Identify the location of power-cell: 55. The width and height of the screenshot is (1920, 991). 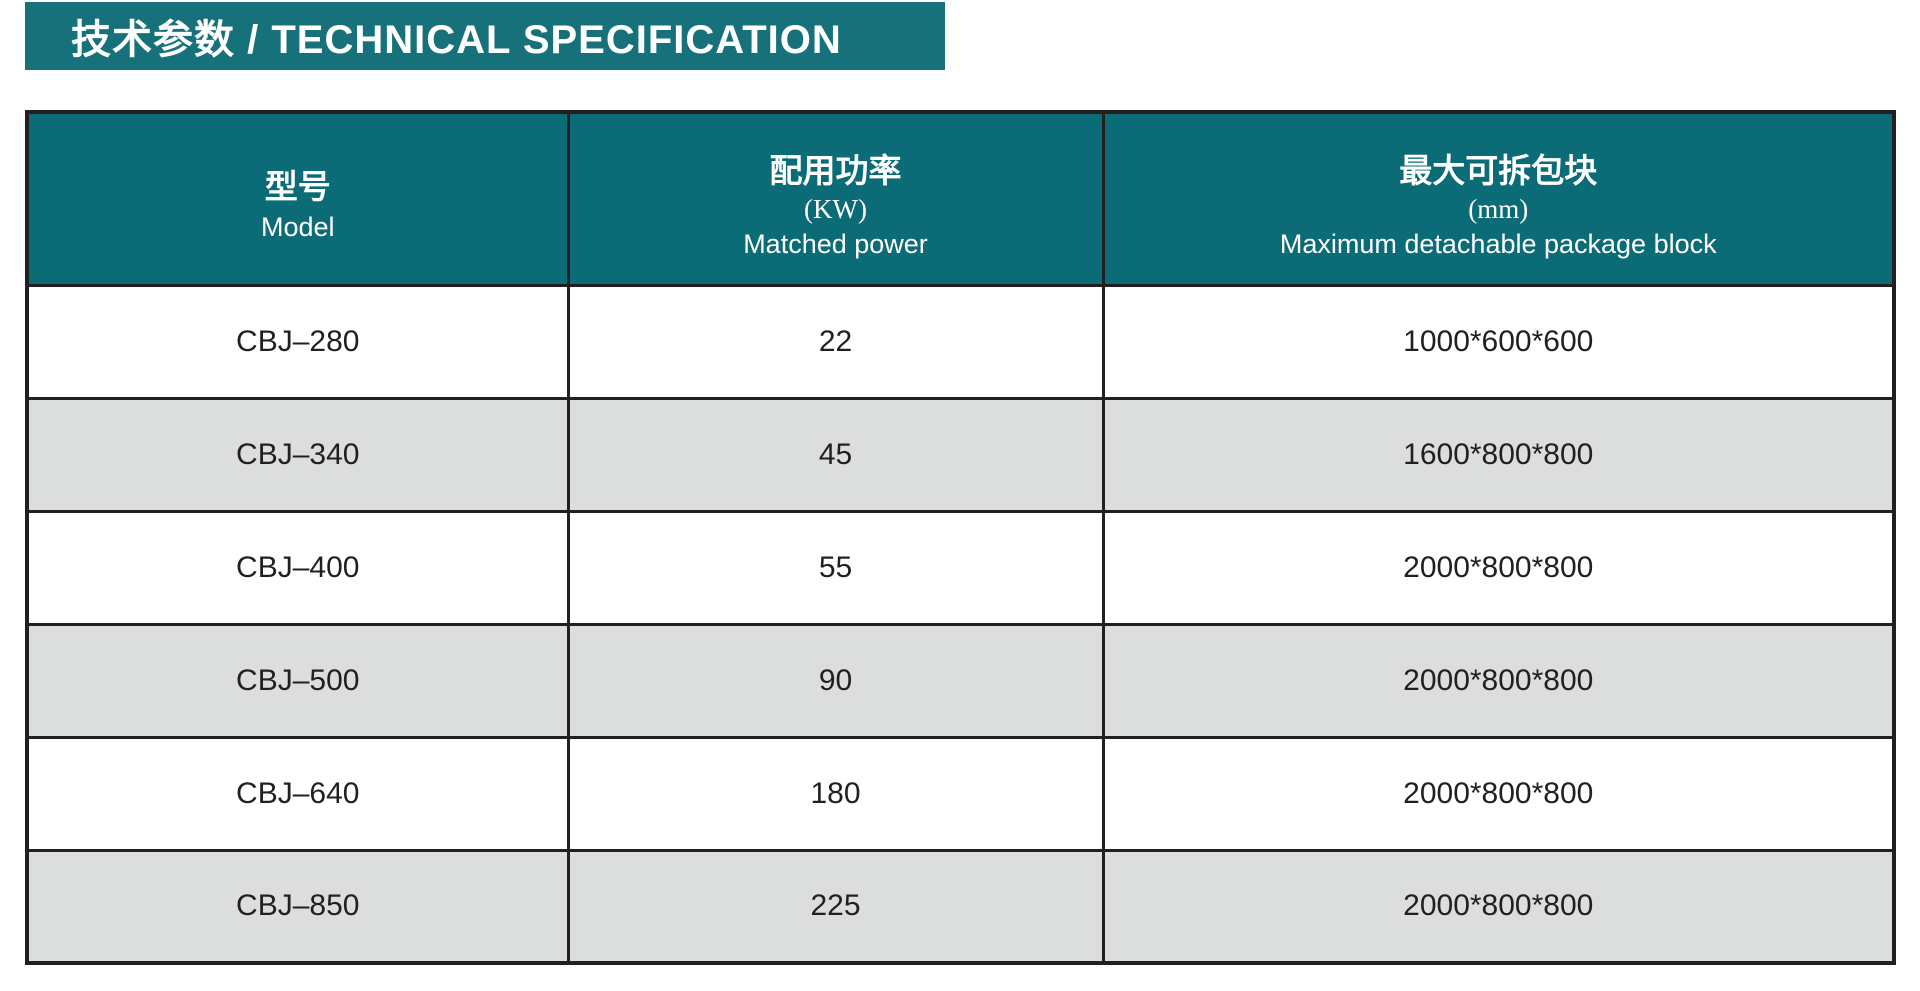
(835, 567).